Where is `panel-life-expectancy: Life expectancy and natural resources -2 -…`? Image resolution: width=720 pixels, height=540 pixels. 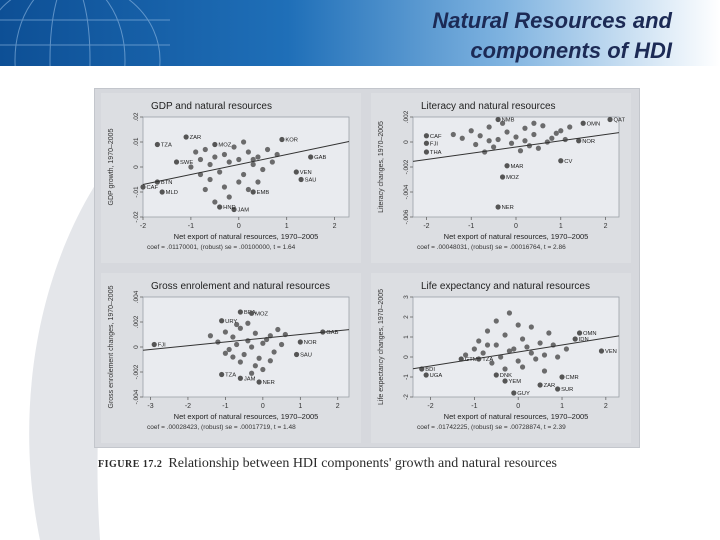 panel-life-expectancy: Life expectancy and natural resources -2 -… is located at coordinates (501, 358).